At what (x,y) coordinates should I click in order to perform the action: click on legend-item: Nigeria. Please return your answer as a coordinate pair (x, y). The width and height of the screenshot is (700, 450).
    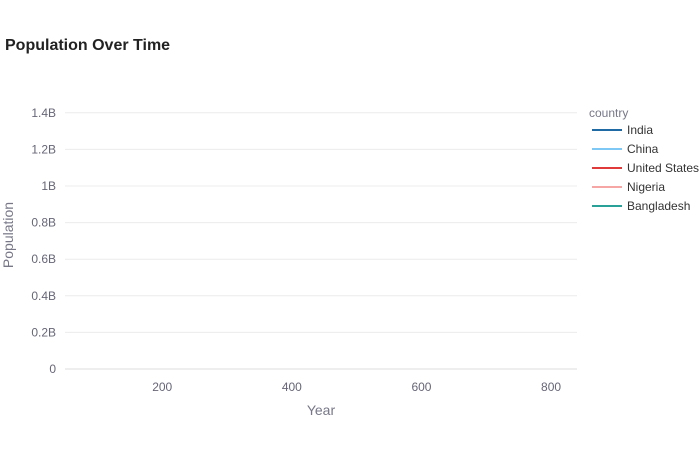
    Looking at the image, I should click on (628, 187).